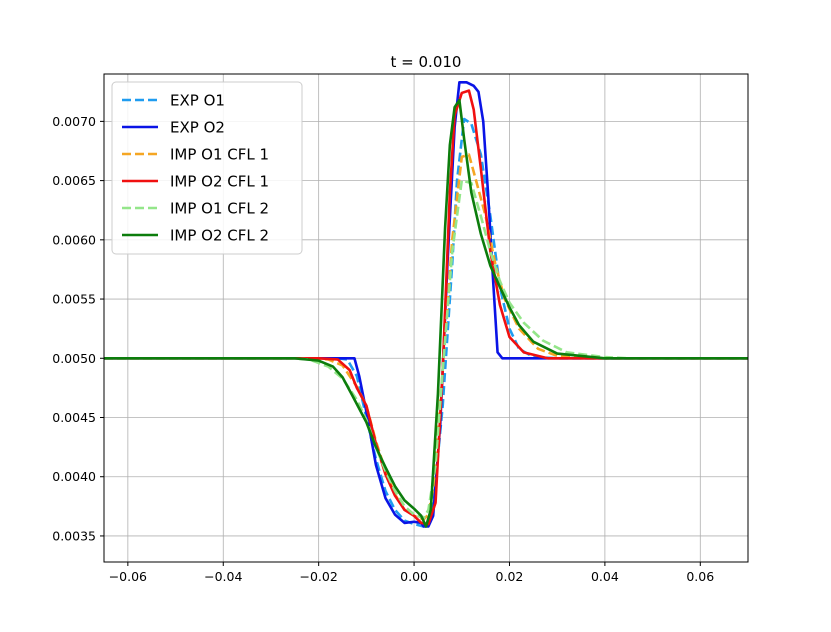 The height and width of the screenshot is (632, 831). Describe the element at coordinates (219, 182) in the screenshot. I see `legend-label-imp-o2-cfl-1: IMP O2 CFL 1` at that location.